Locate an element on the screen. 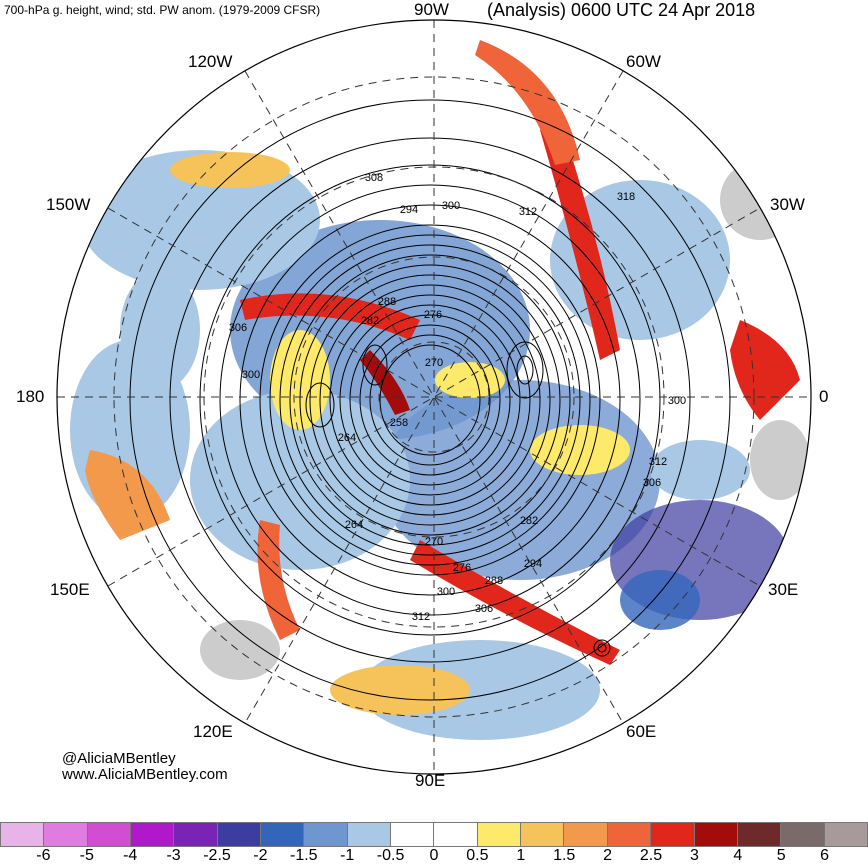 This screenshot has width=868, height=865. colorbar-tick-label: -4 is located at coordinates (130, 855).